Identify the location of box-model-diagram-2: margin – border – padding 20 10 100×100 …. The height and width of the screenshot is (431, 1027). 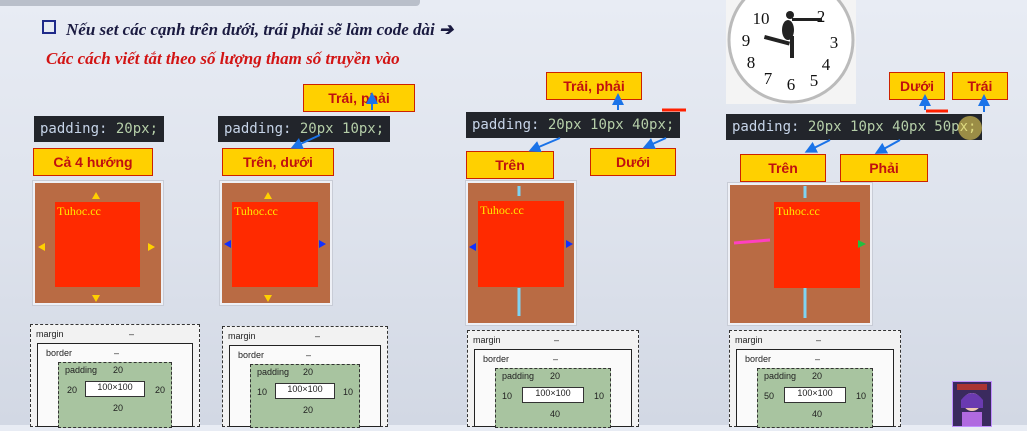
(305, 377).